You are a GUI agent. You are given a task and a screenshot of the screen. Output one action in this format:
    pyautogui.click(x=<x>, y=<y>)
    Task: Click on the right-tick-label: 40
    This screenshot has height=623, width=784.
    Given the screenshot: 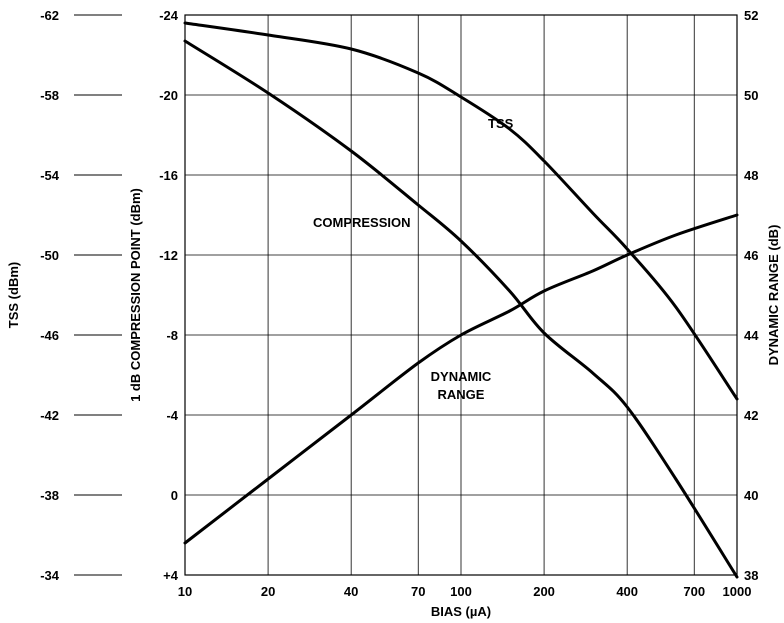 What is the action you would take?
    pyautogui.click(x=751, y=495)
    